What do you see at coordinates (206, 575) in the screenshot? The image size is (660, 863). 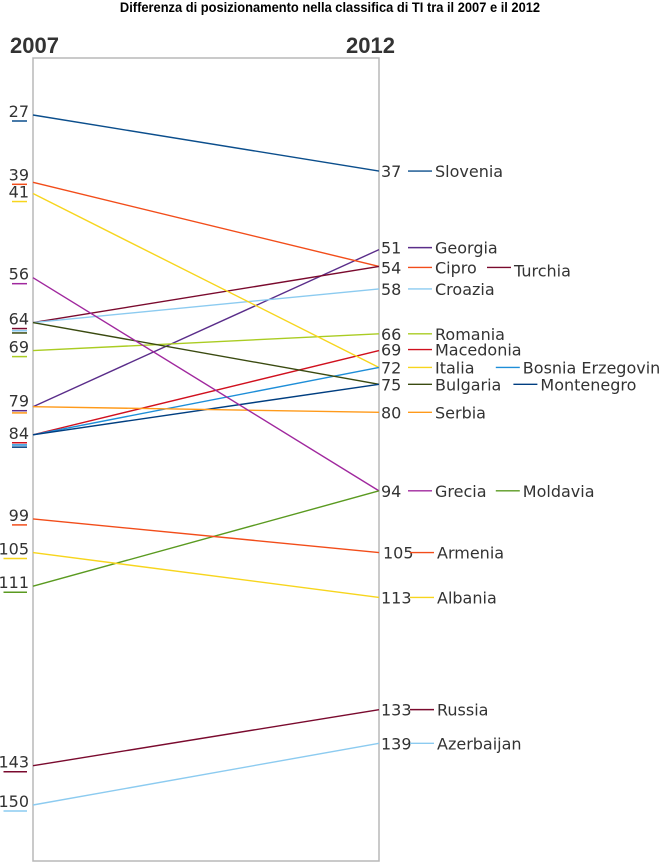 I see `series-line-albania` at bounding box center [206, 575].